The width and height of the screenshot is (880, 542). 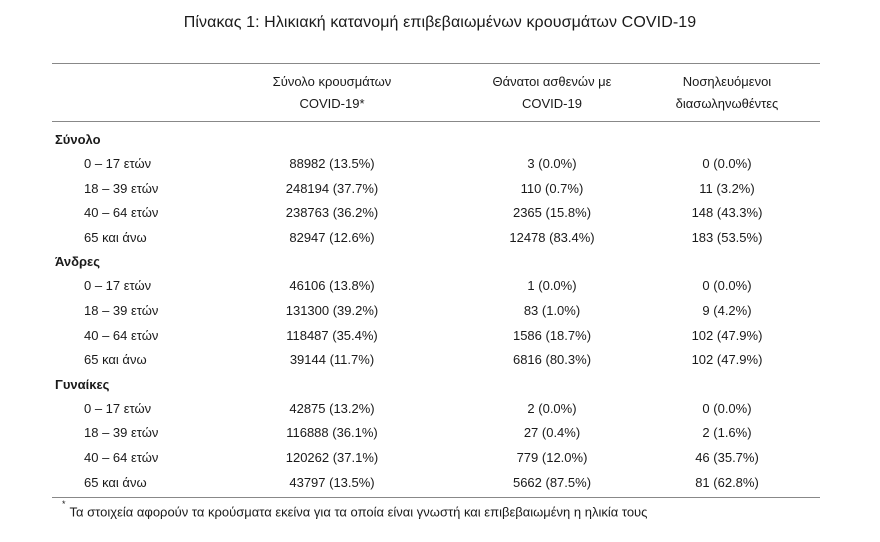 I want to click on cases-cell: 88982 (13.5%), so click(x=332, y=163).